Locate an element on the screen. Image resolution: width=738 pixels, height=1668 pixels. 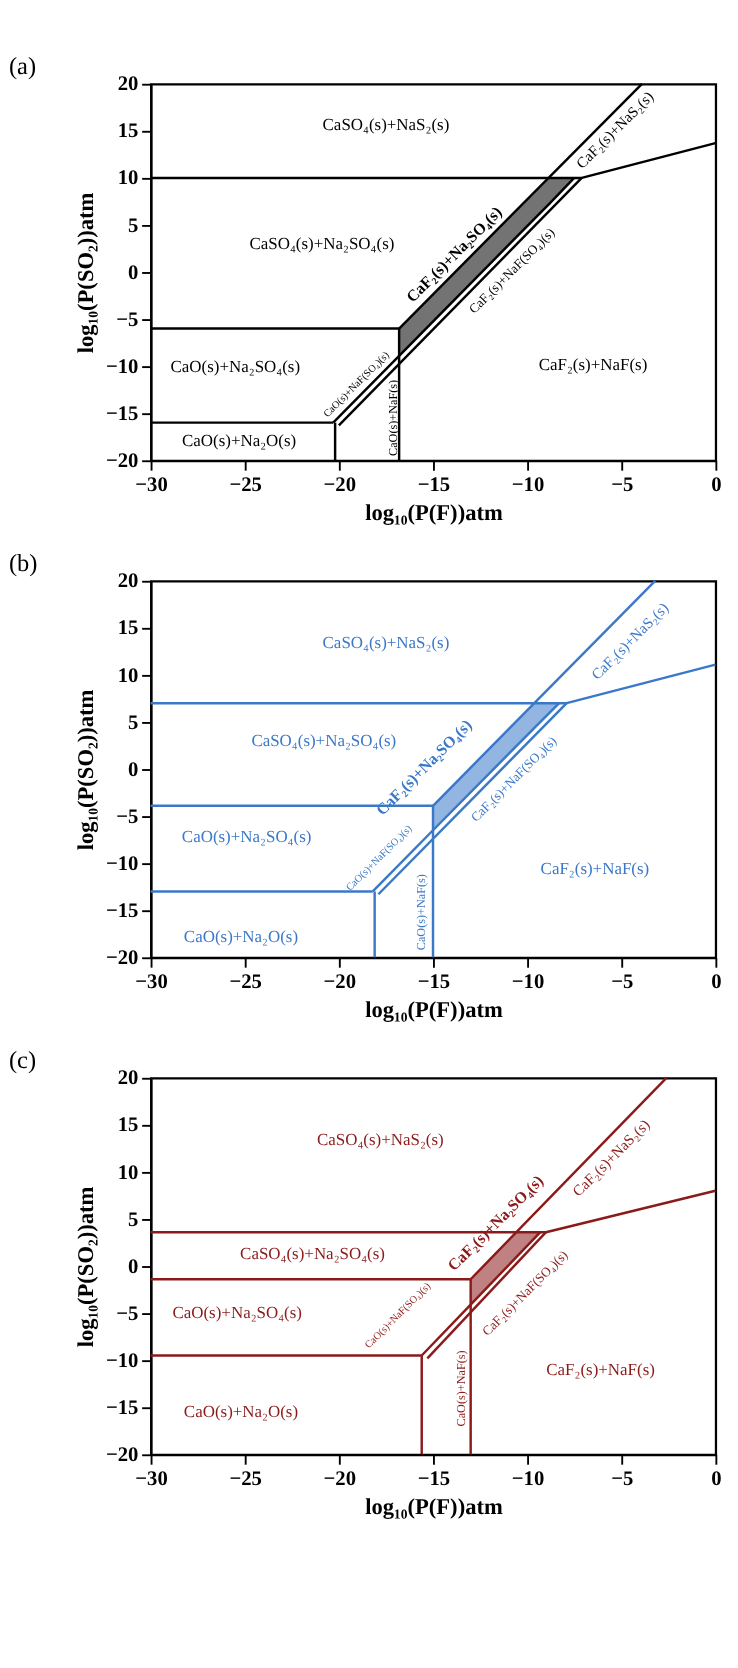
chart-title: (b) is located at coordinates (23, 563).